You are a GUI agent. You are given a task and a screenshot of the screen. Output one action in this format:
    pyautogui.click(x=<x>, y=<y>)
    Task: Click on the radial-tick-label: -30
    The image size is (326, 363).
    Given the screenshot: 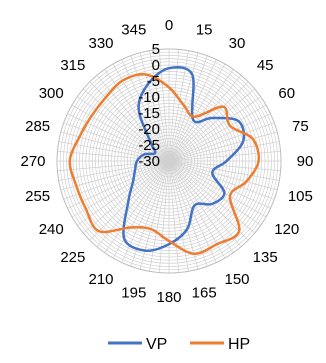 What is the action you would take?
    pyautogui.click(x=149, y=161)
    